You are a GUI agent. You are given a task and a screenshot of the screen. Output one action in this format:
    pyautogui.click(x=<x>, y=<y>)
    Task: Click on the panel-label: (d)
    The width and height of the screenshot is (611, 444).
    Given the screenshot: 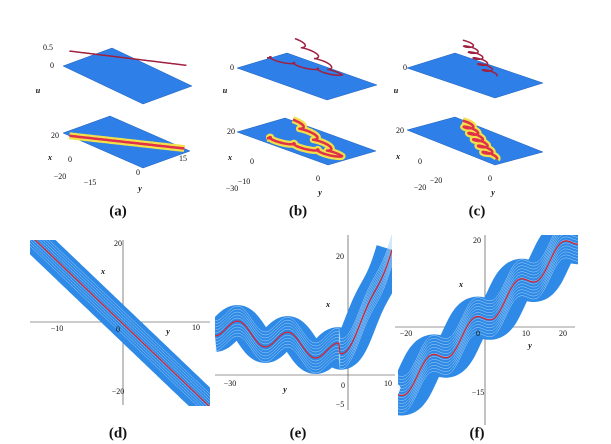 What is the action you would take?
    pyautogui.click(x=118, y=433)
    